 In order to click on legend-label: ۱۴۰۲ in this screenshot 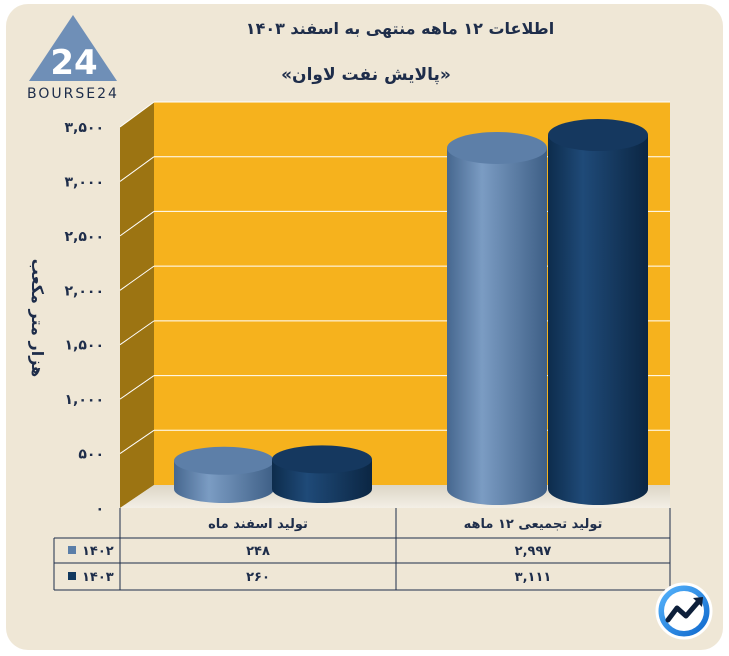, I will do `click(98, 551)`.